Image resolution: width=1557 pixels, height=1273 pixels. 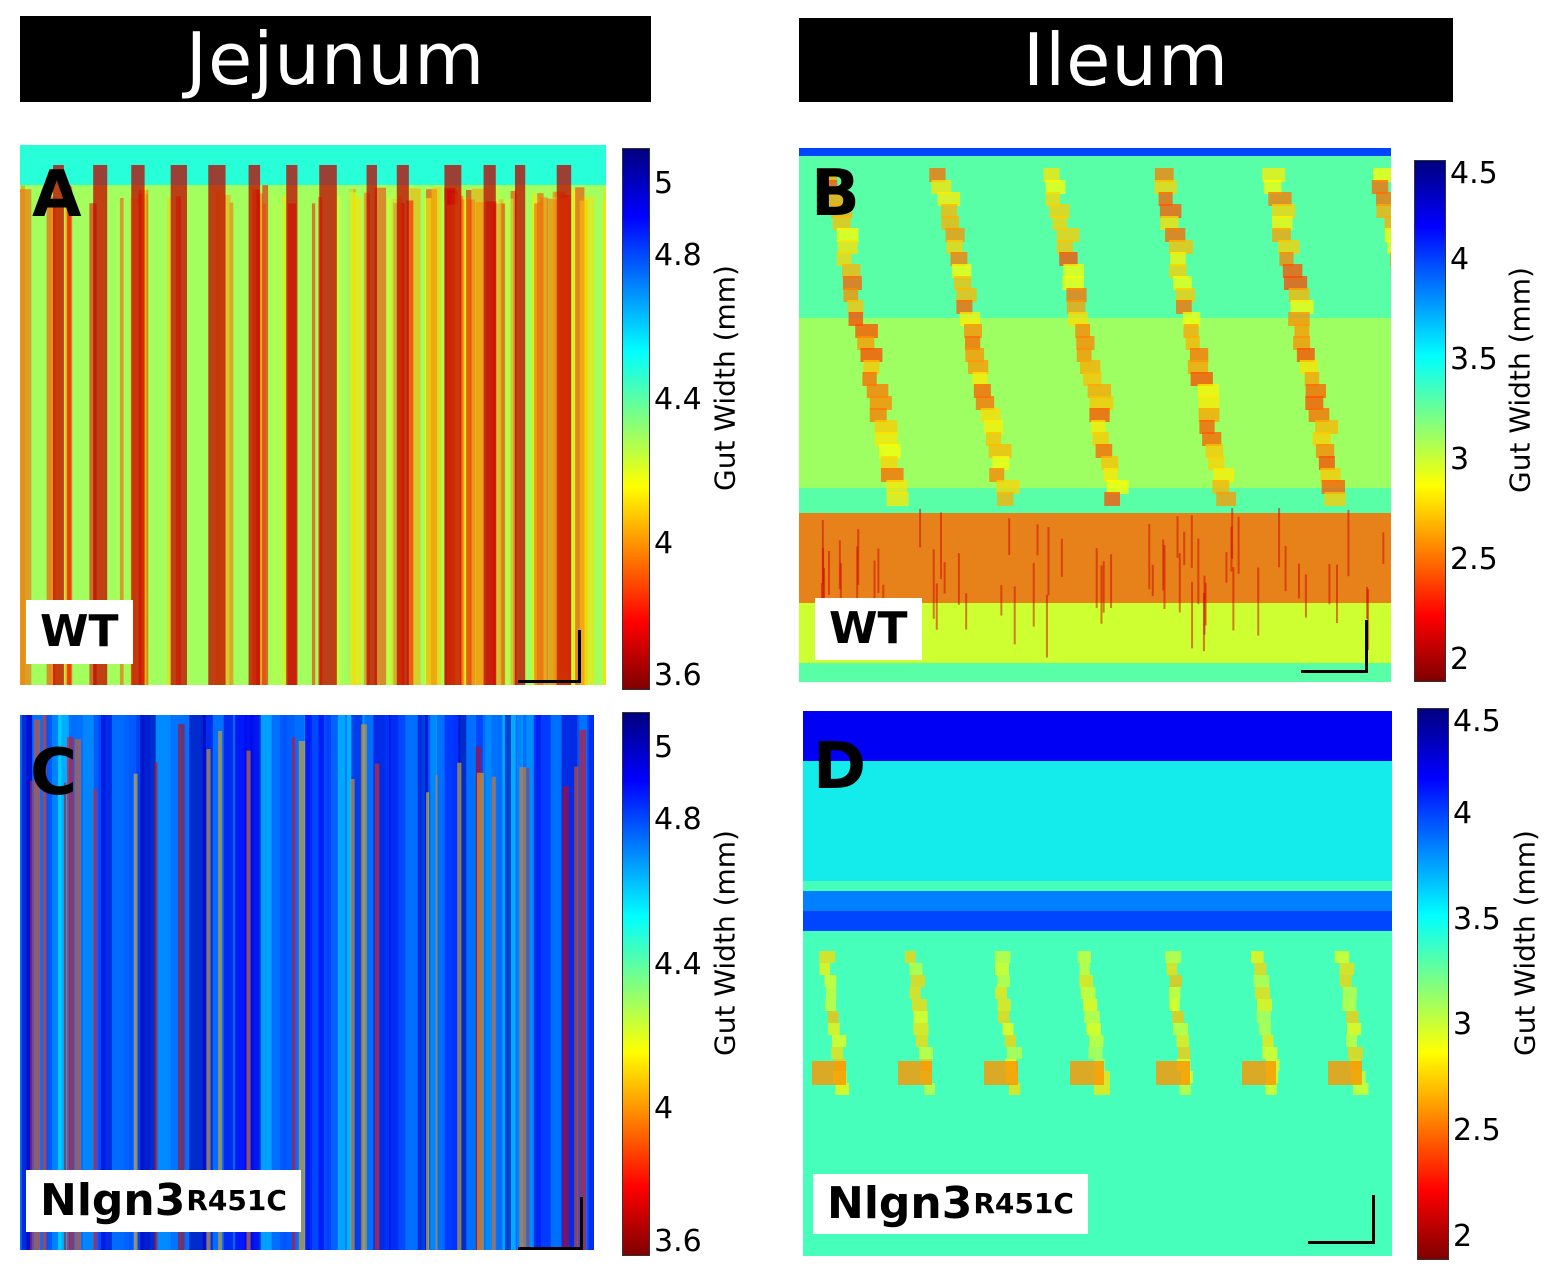 I want to click on scale-bar-d, so click(x=1341, y=1219).